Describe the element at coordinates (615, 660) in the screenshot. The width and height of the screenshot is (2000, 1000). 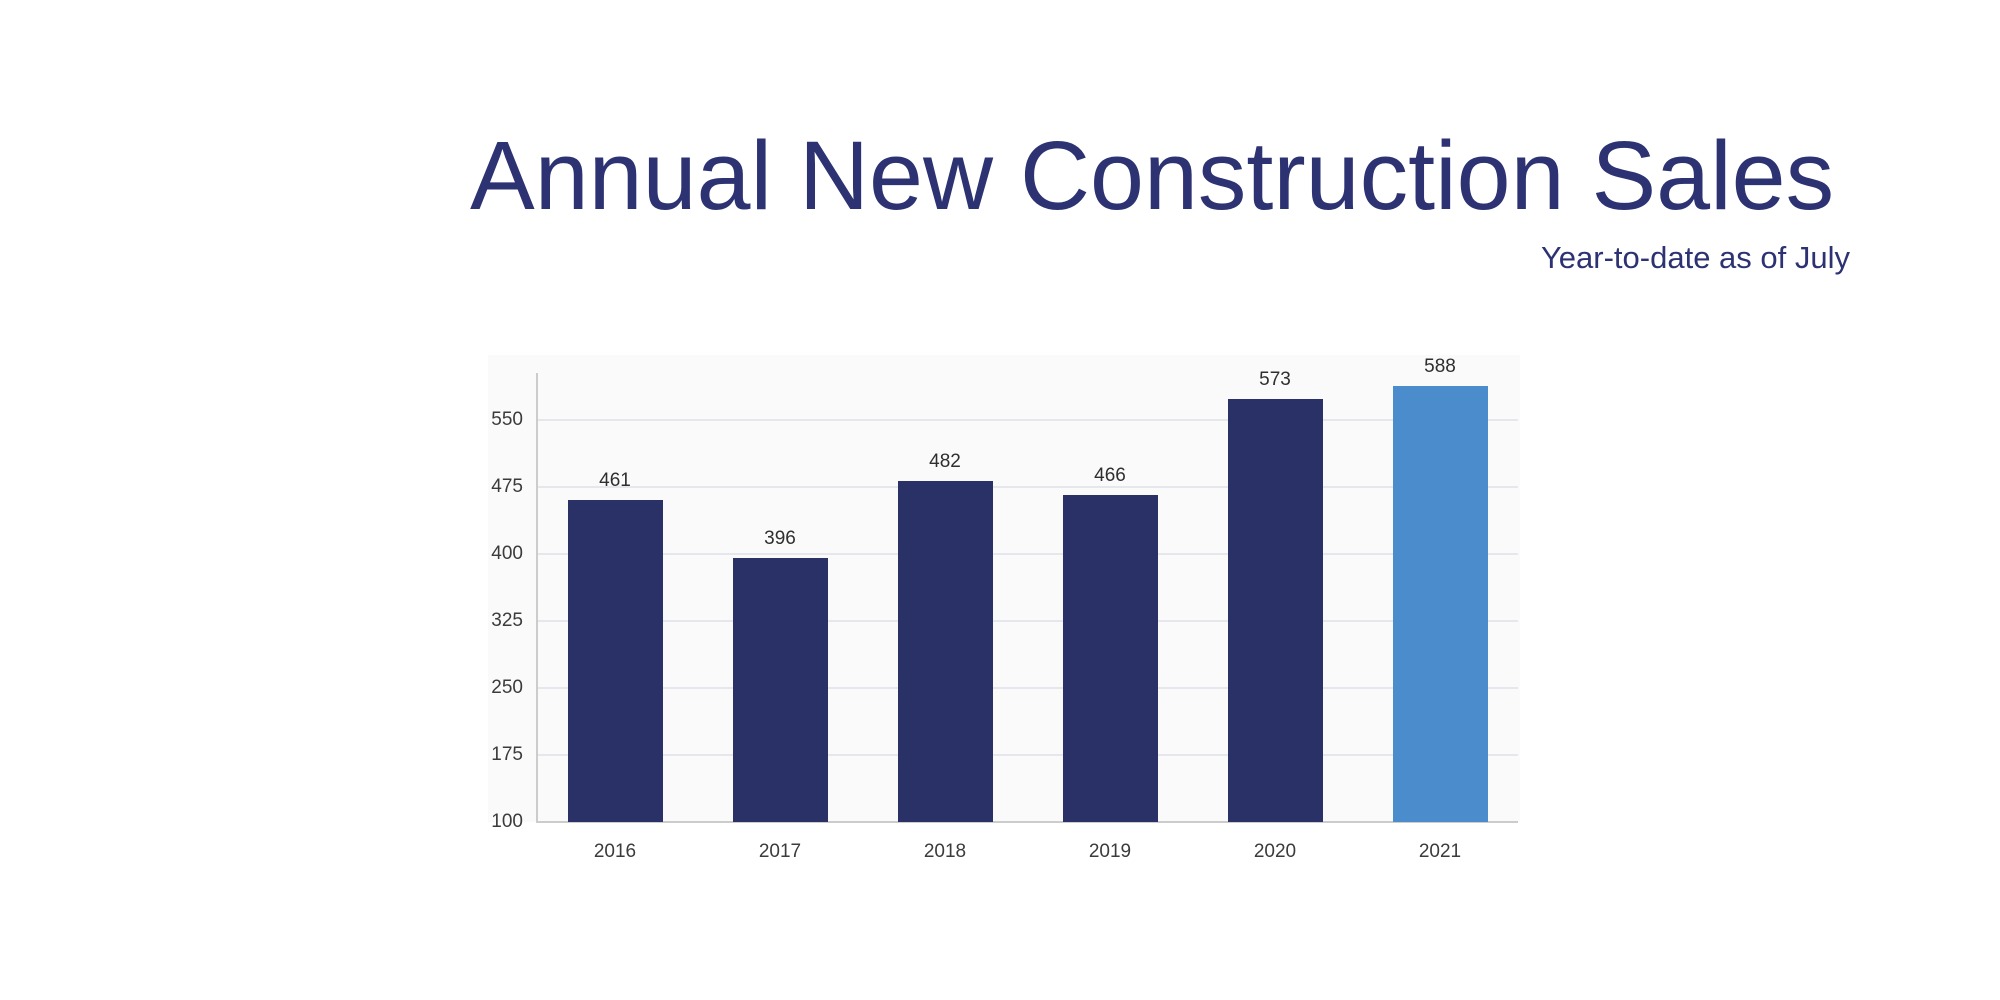
I see `bar-2016` at that location.